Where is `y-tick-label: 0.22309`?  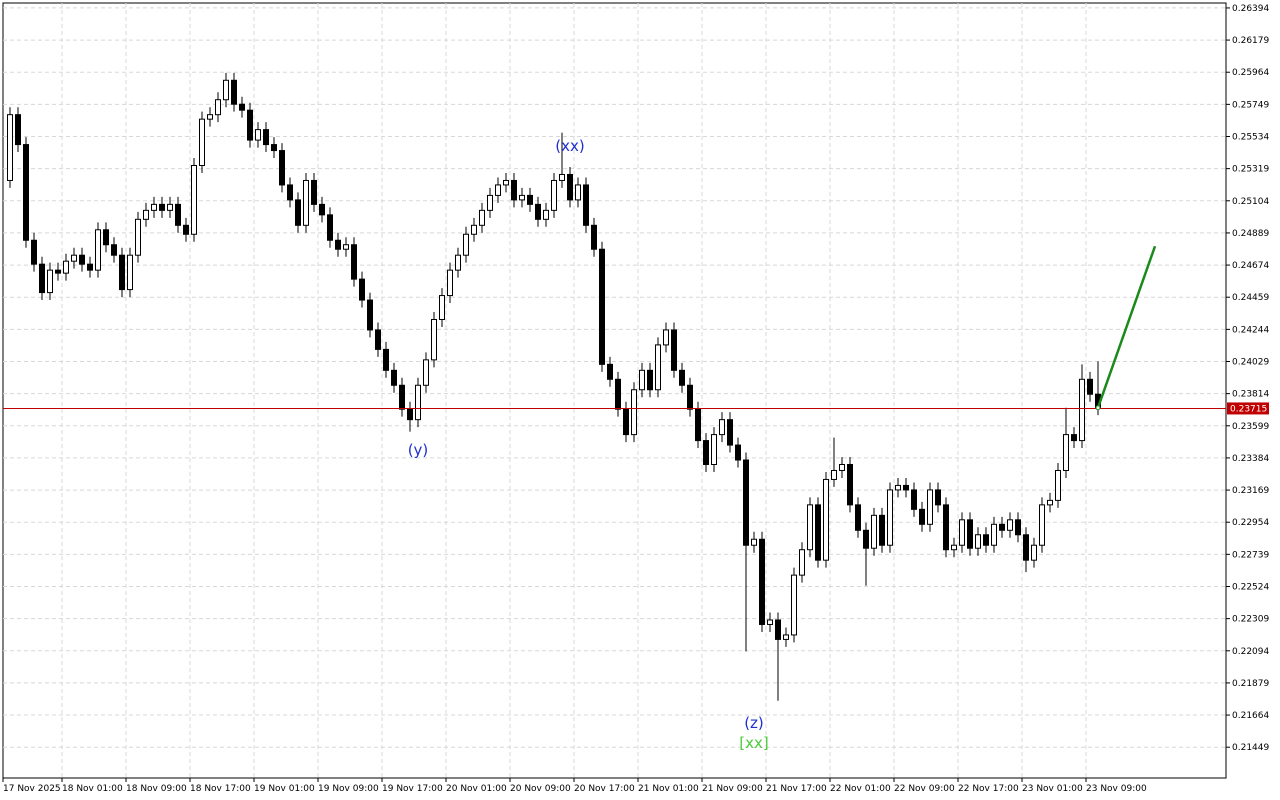 y-tick-label: 0.22309 is located at coordinates (1250, 620).